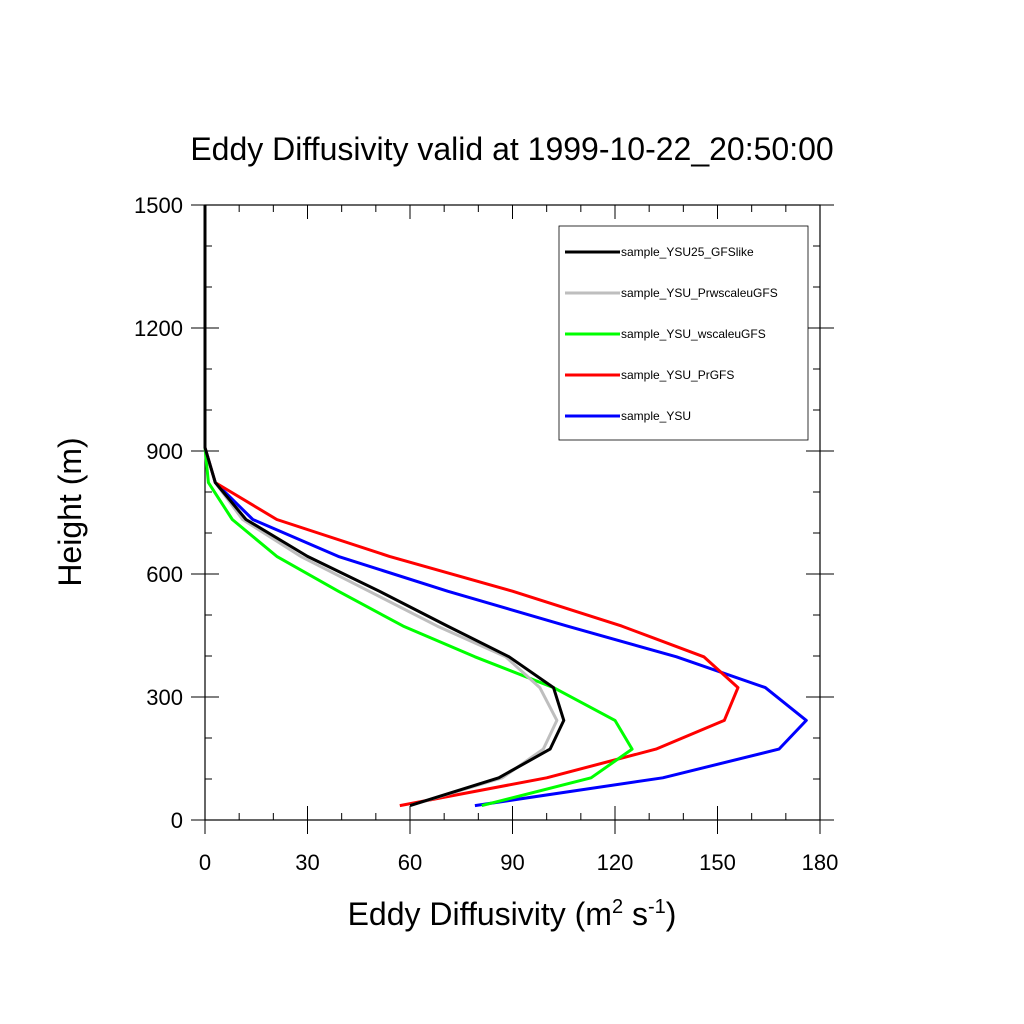 This screenshot has width=1024, height=1024. Describe the element at coordinates (164, 451) in the screenshot. I see `y-tick-label: 900` at that location.